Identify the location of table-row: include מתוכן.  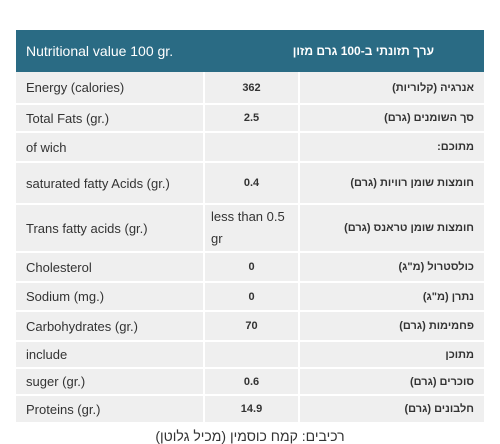
(250, 355).